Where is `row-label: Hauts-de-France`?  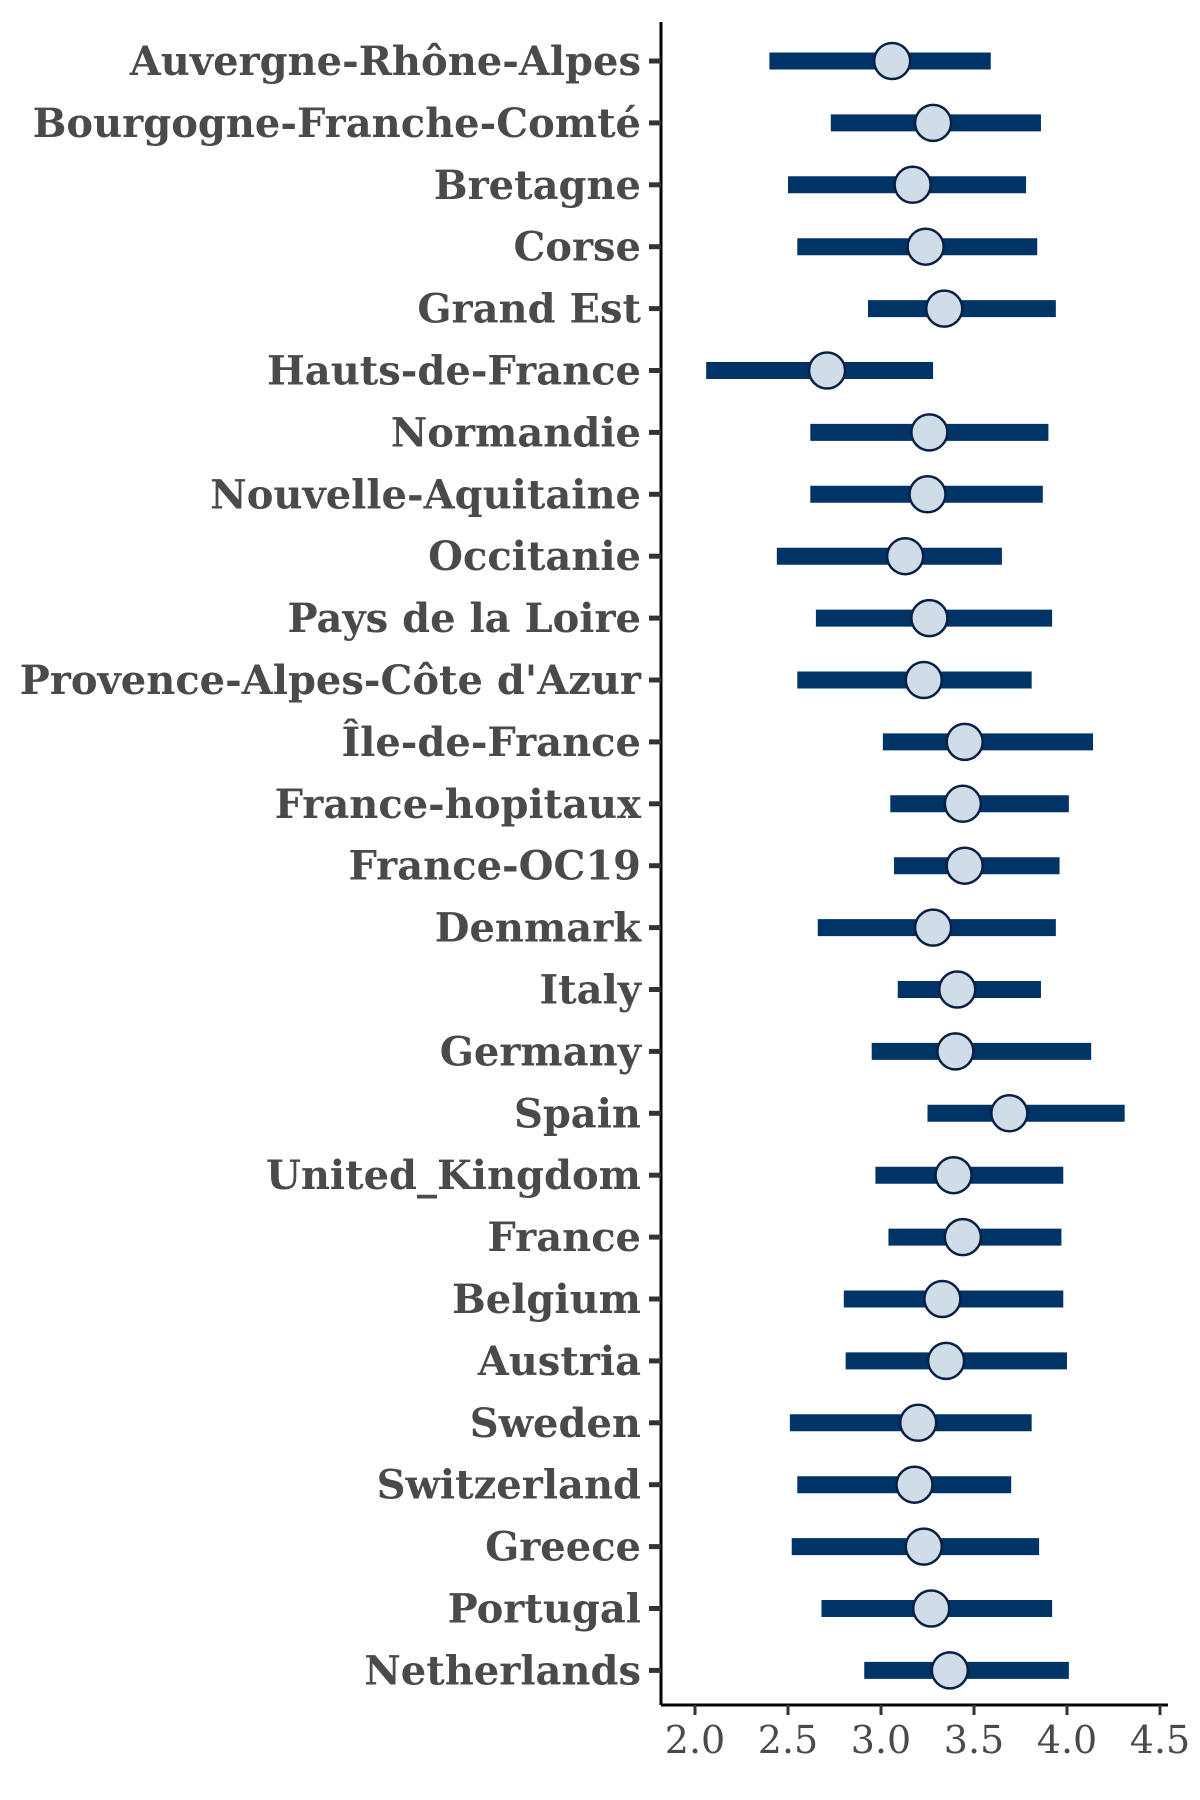
row-label: Hauts-de-France is located at coordinates (454, 371).